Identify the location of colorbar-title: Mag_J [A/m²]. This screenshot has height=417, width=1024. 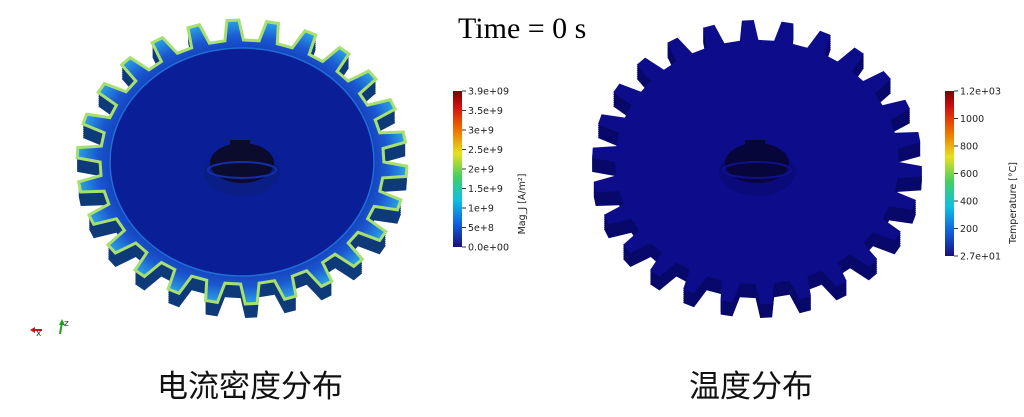
(522, 204).